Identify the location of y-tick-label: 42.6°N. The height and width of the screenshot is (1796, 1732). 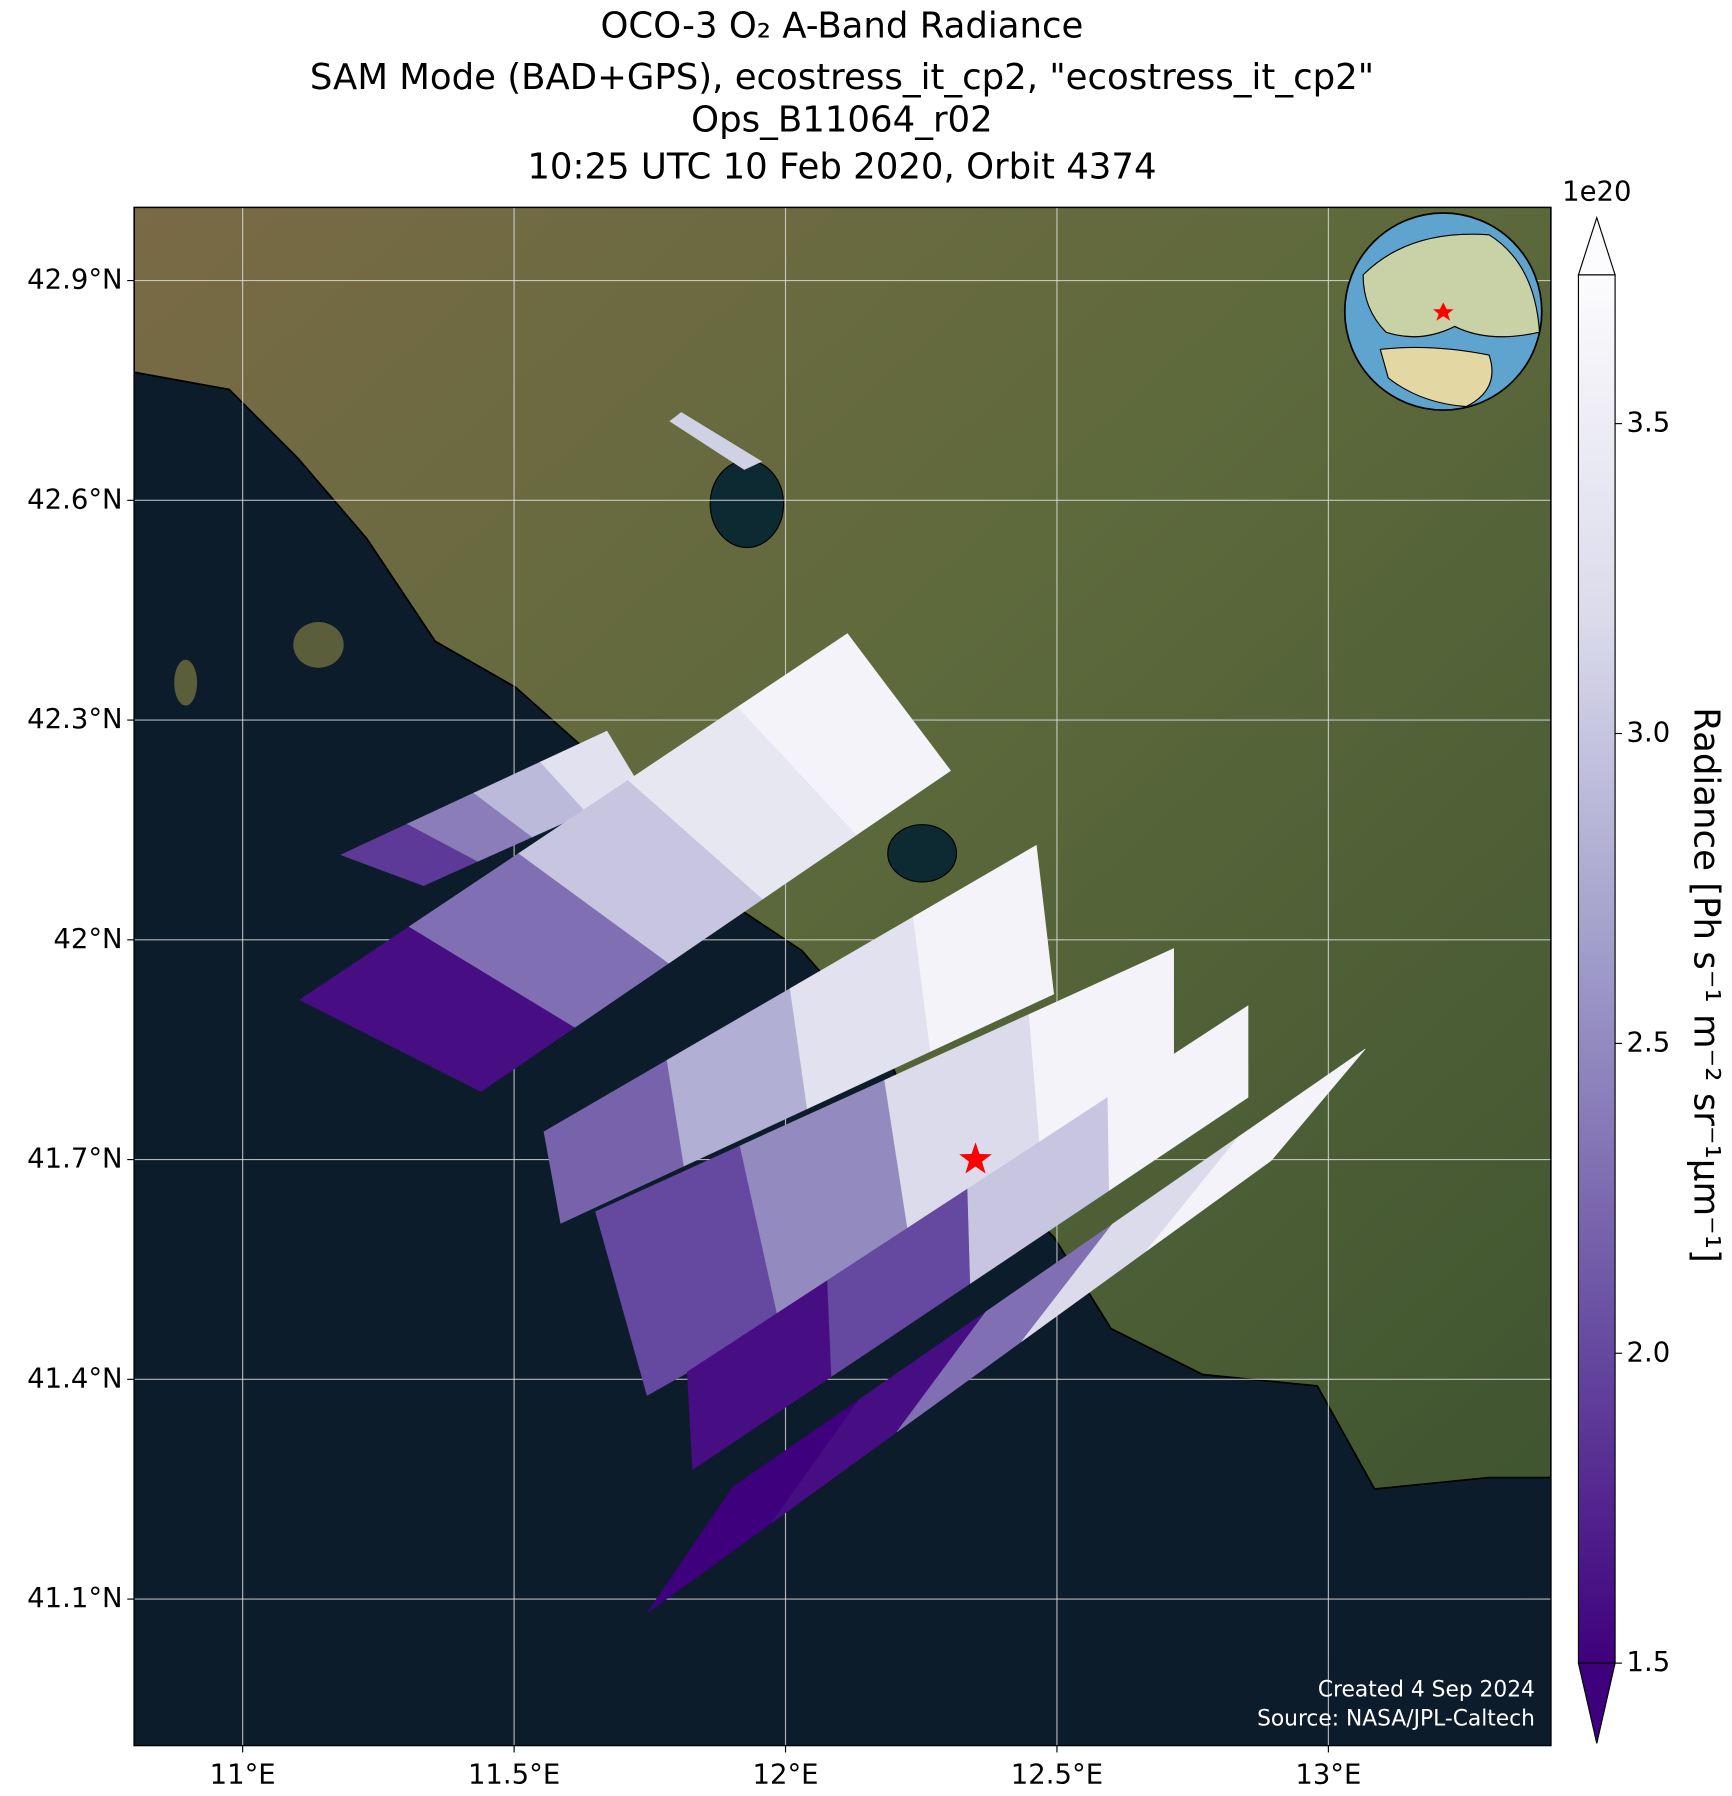
(74, 499).